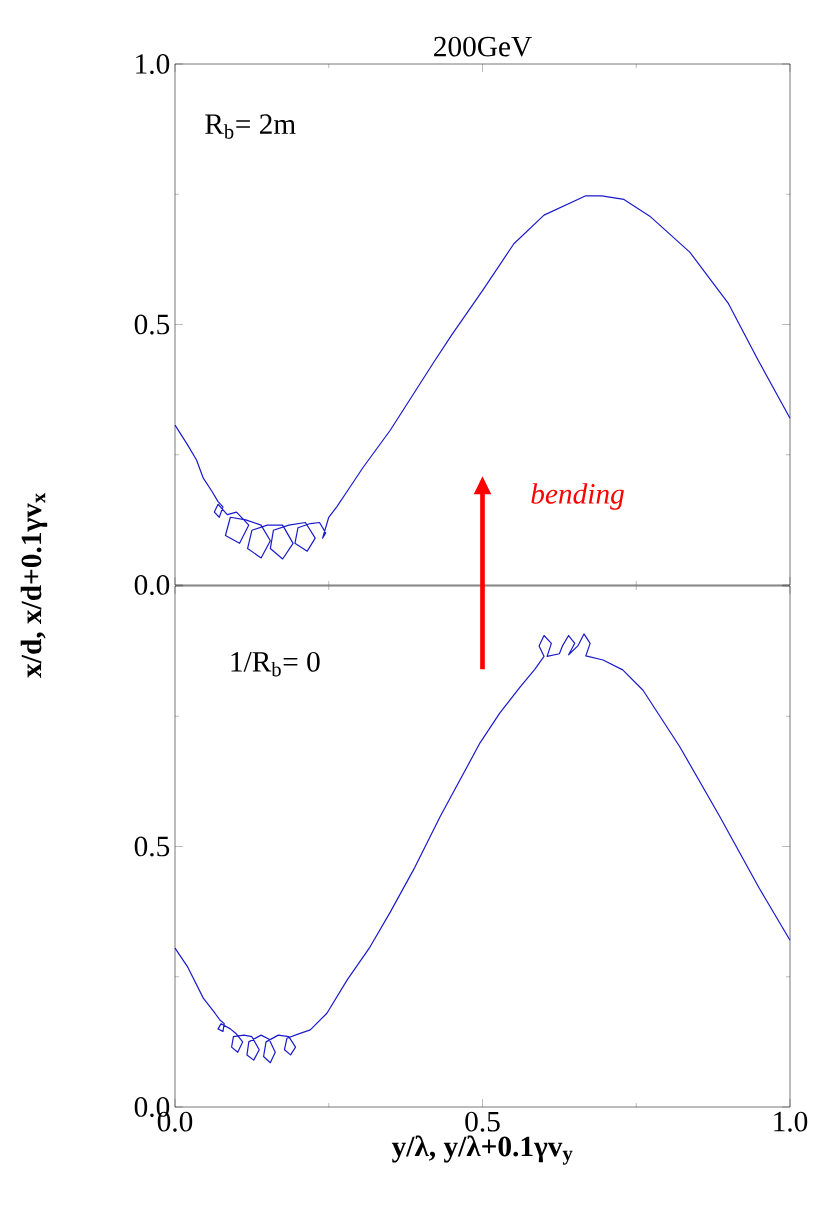 Image resolution: width=836 pixels, height=1231 pixels. What do you see at coordinates (577, 496) in the screenshot?
I see `annotation: bending` at bounding box center [577, 496].